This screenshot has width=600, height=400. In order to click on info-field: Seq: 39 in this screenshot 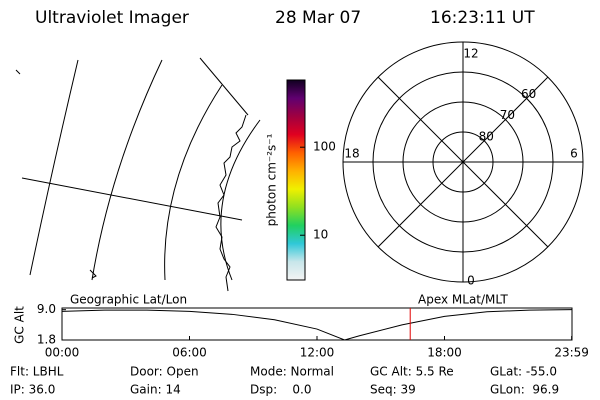, I will do `click(393, 390)`.